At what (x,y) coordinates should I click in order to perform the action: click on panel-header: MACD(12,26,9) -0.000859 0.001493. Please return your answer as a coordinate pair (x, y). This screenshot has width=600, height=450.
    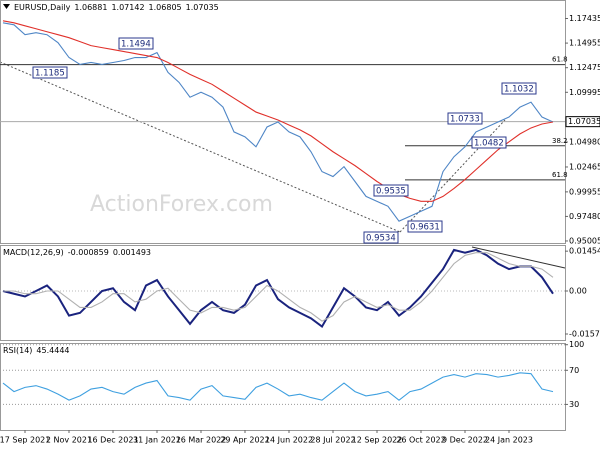
    Looking at the image, I should click on (77, 252).